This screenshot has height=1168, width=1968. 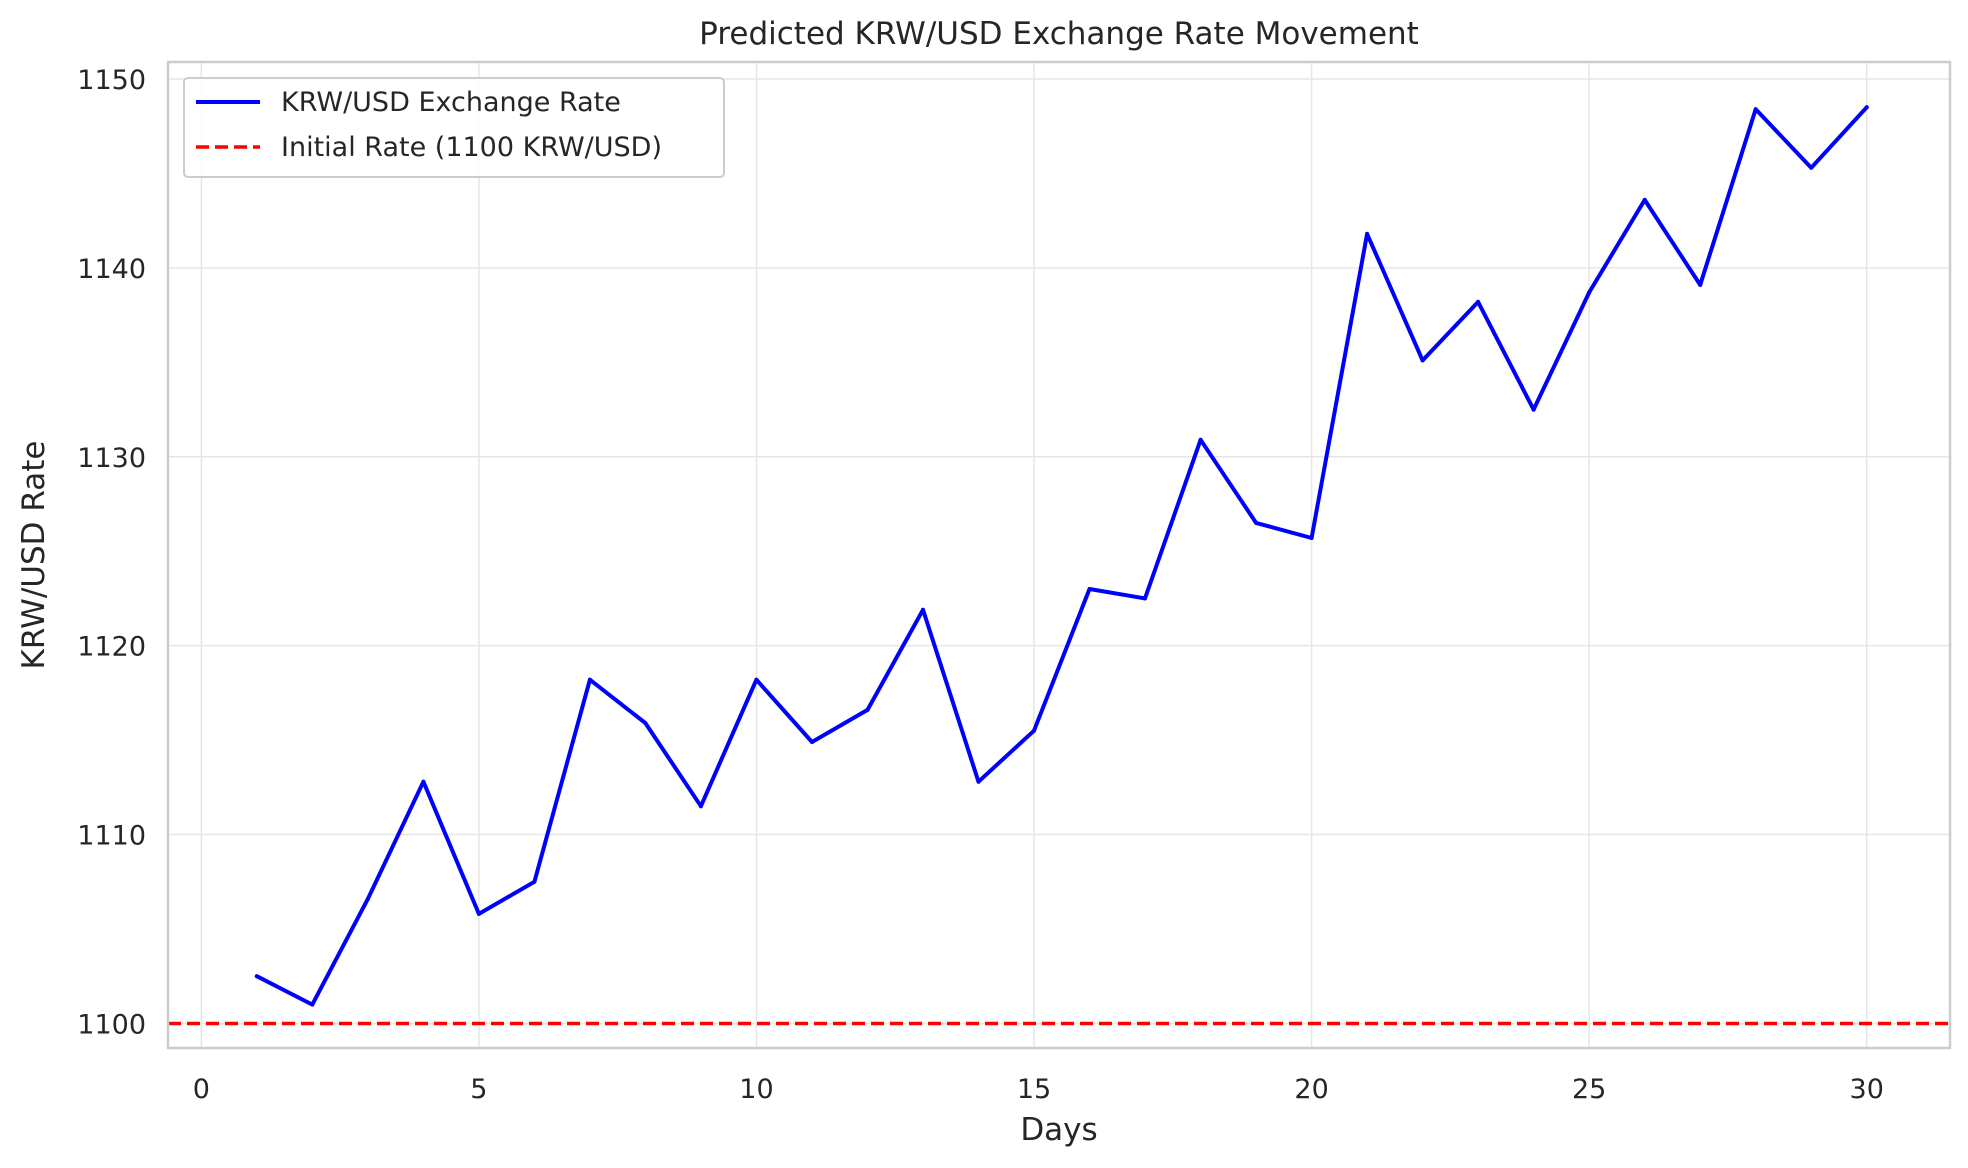 I want to click on y-axis-label: KRW/USD Rate, so click(x=34, y=555).